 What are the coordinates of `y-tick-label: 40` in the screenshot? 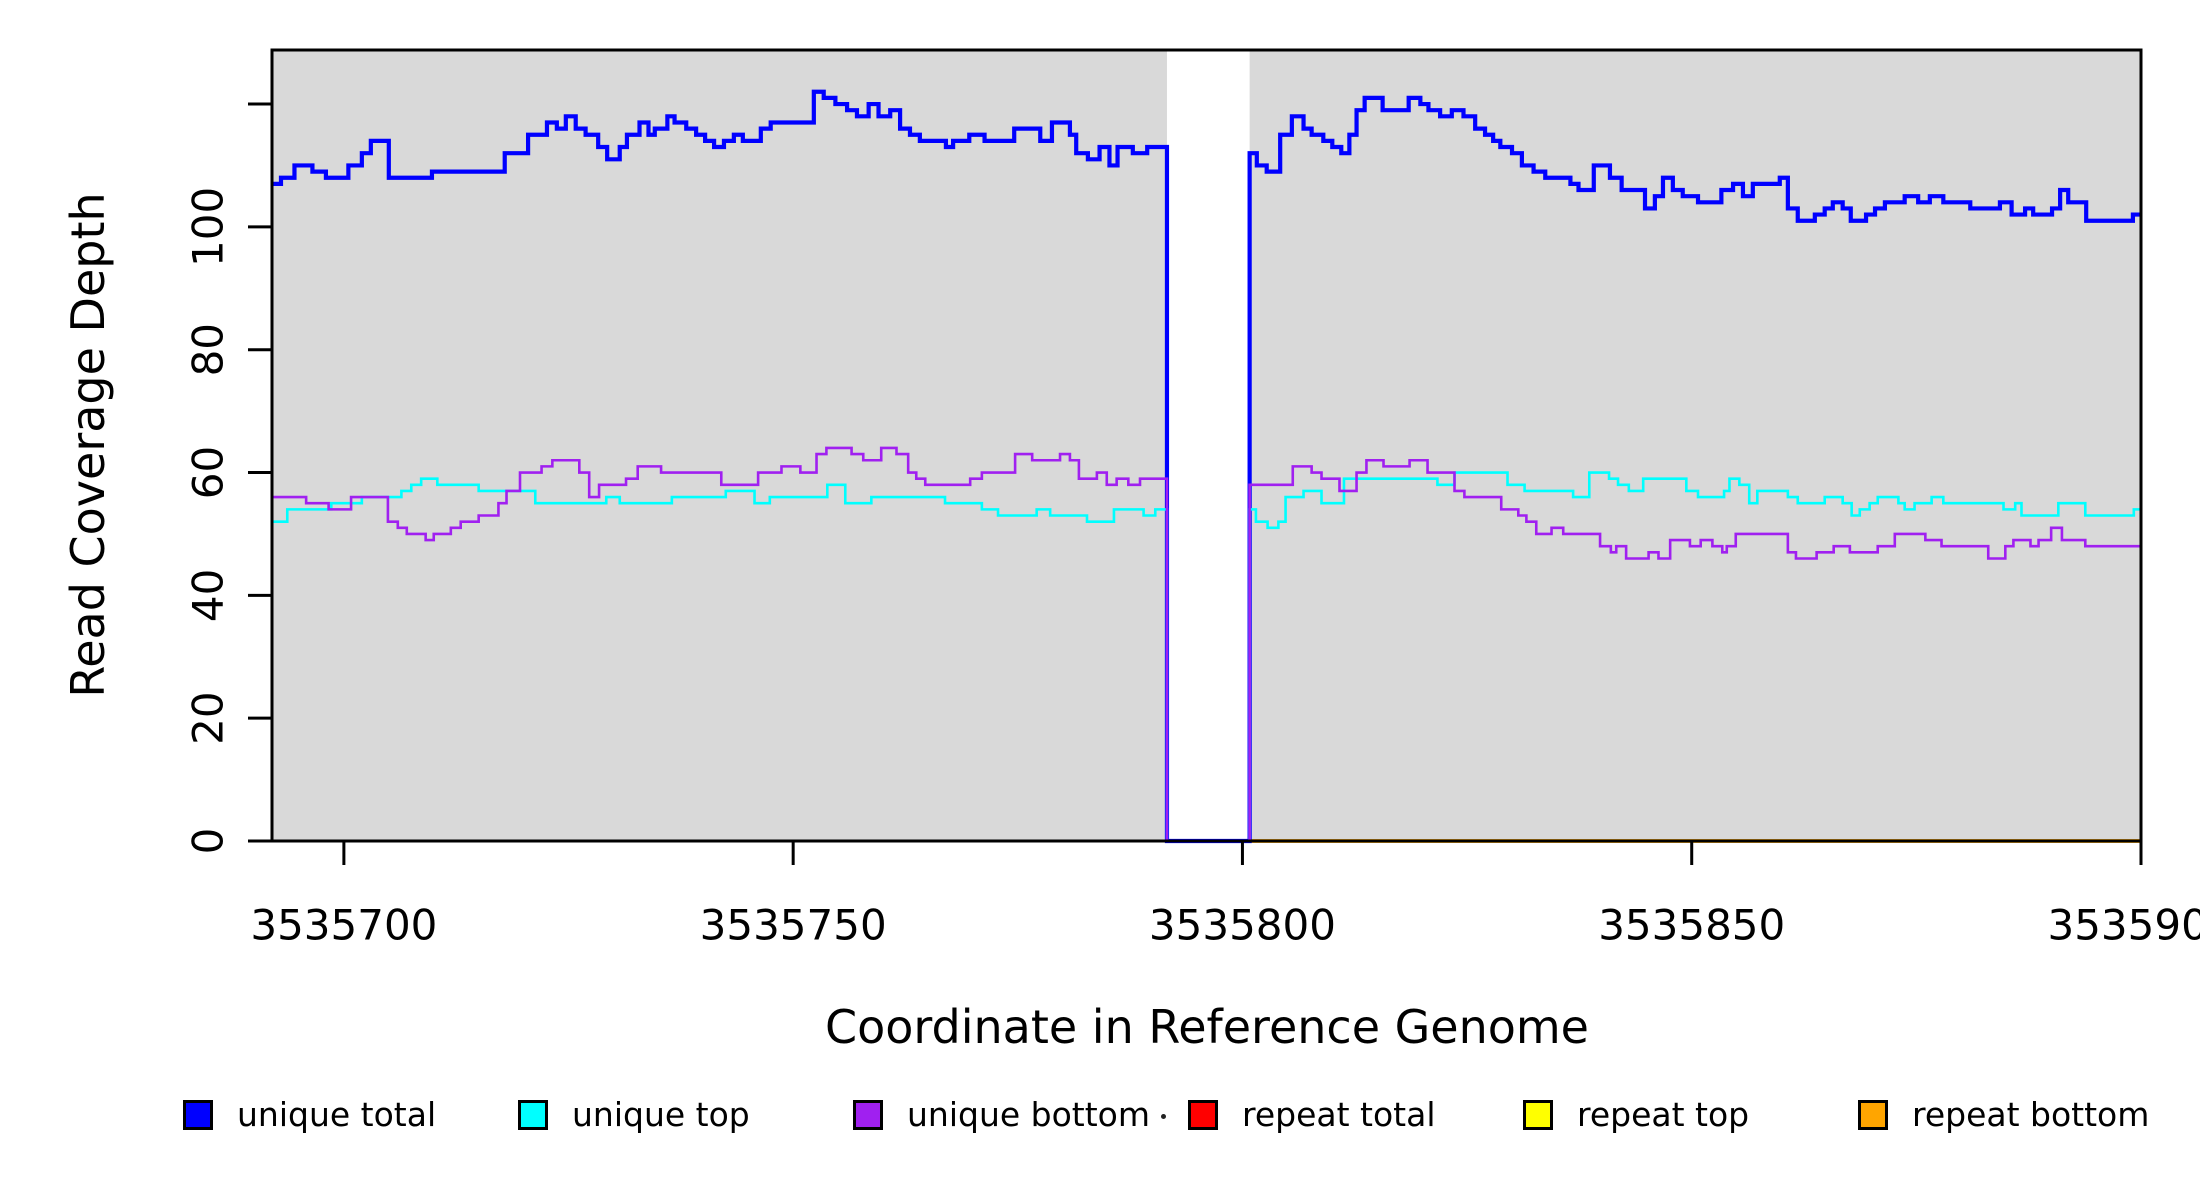 It's located at (208, 595).